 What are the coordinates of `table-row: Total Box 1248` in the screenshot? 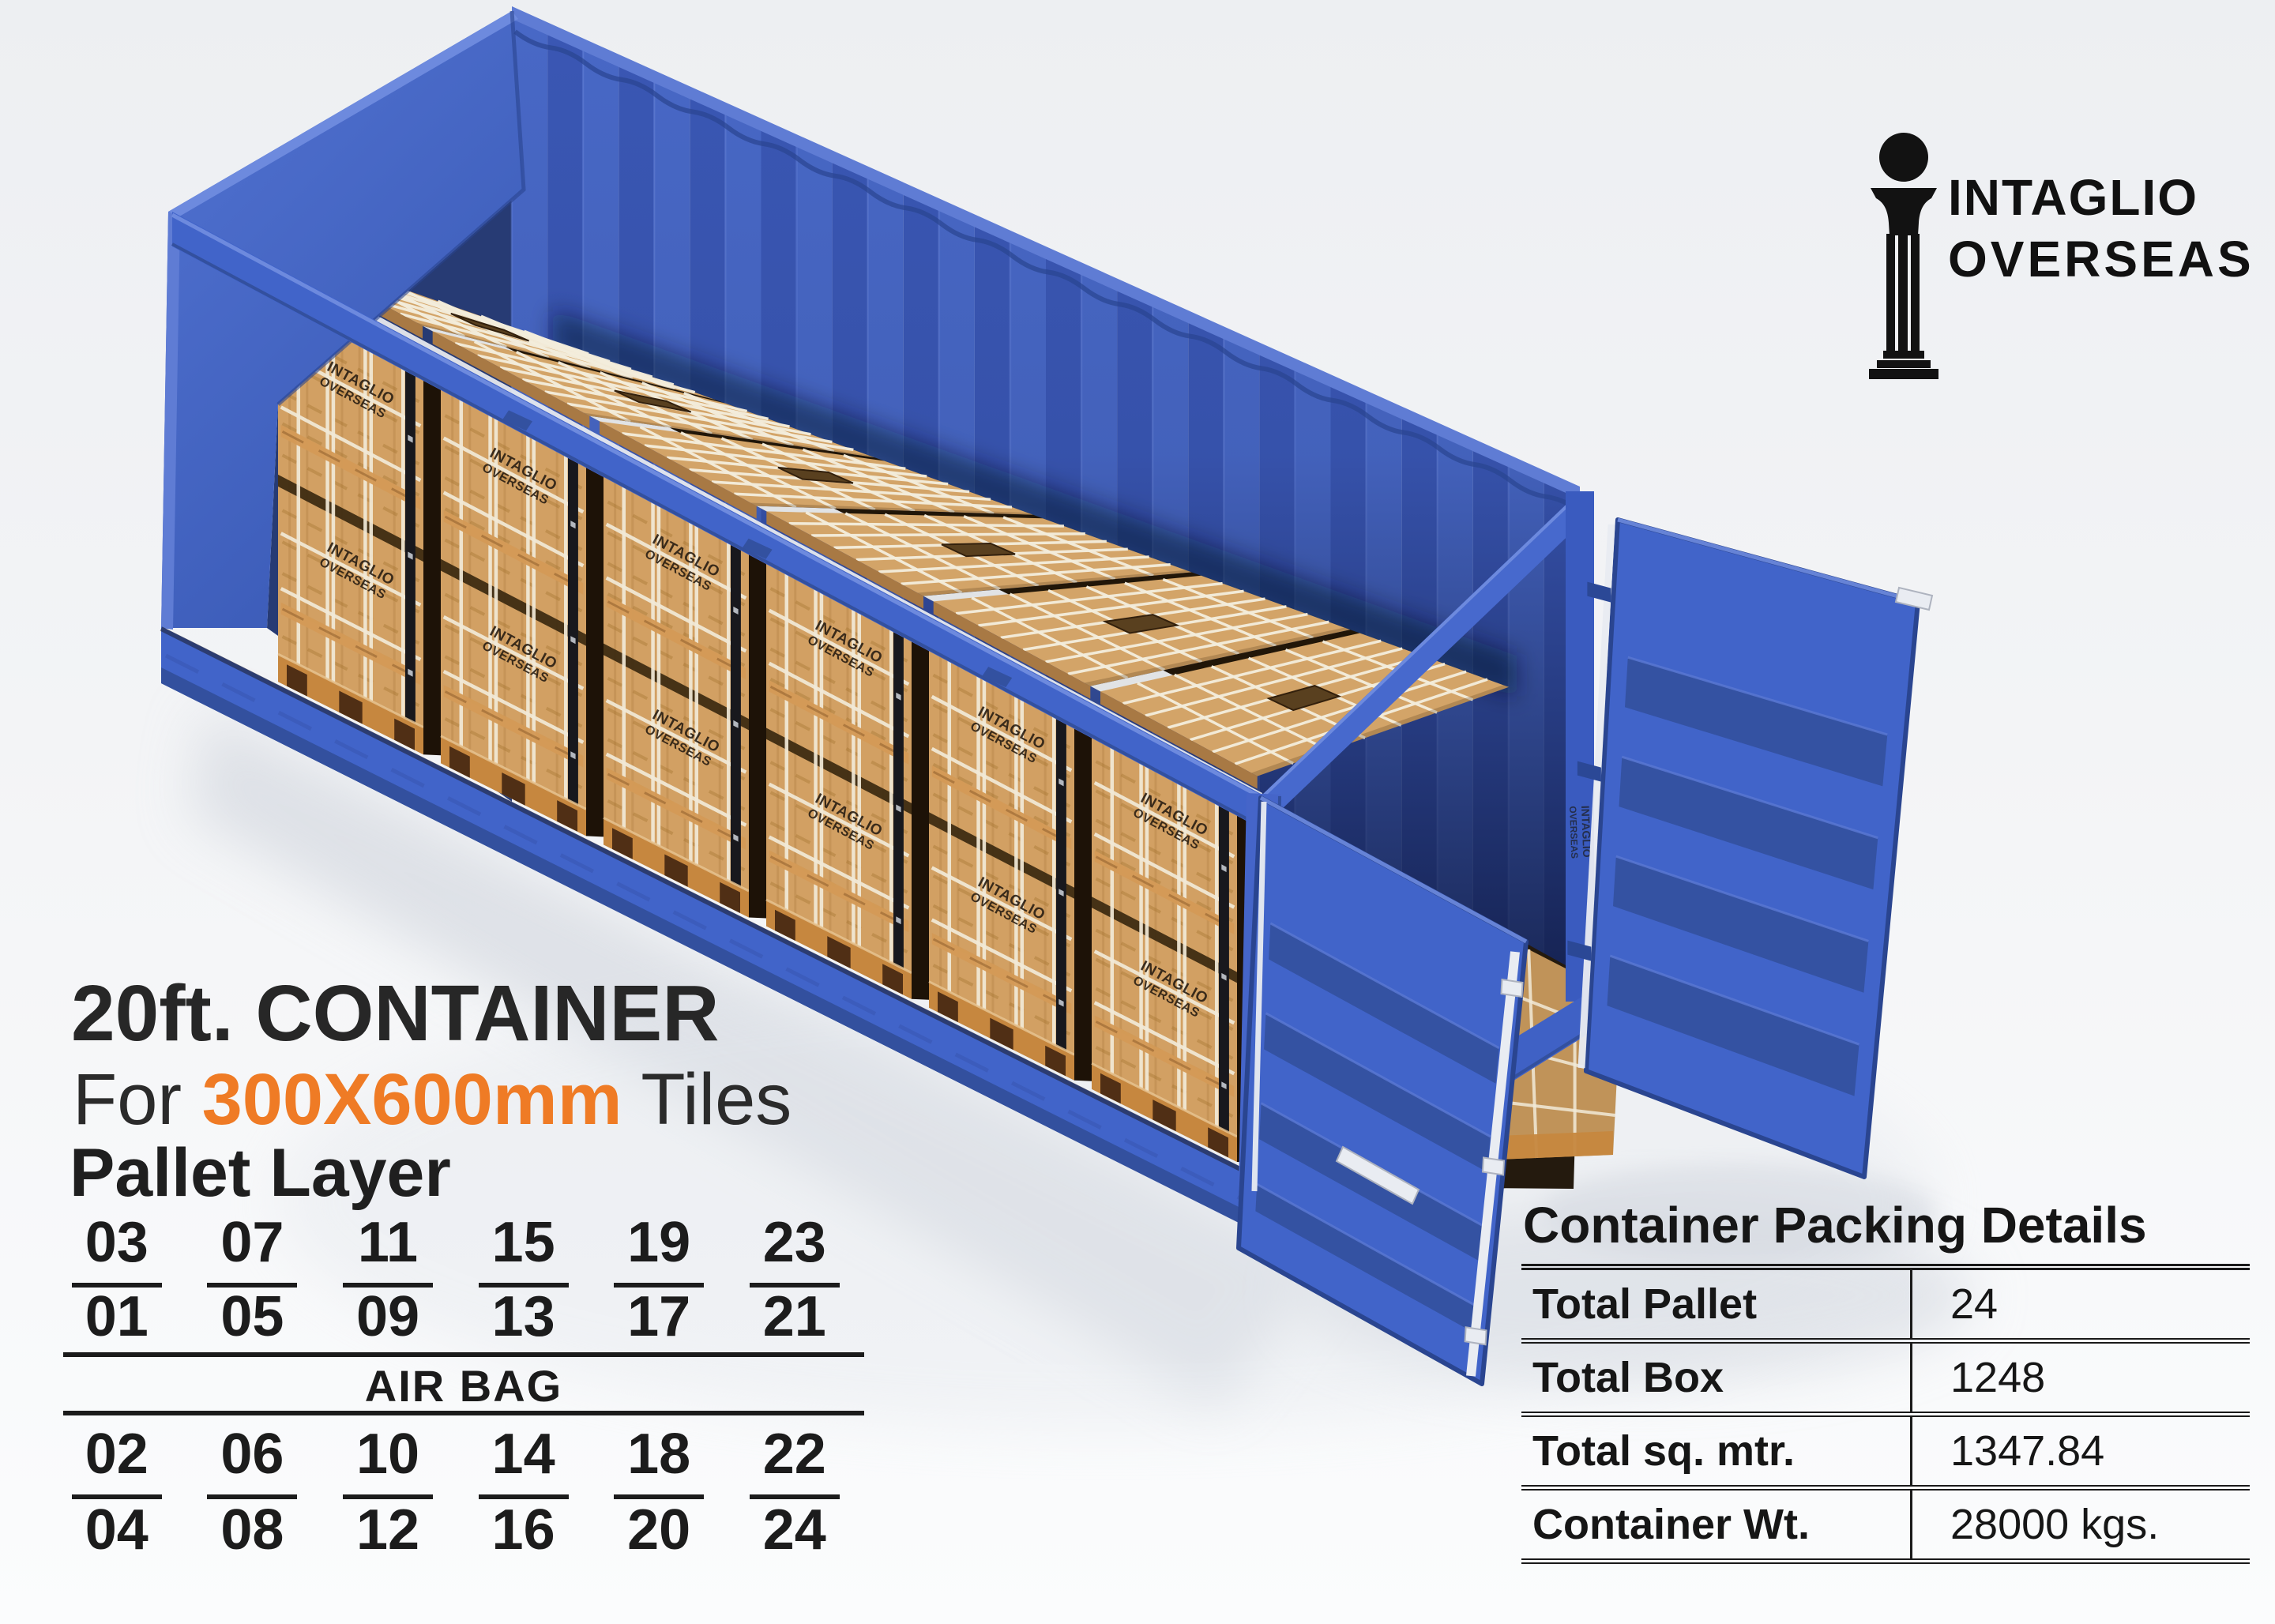 It's located at (1885, 1380).